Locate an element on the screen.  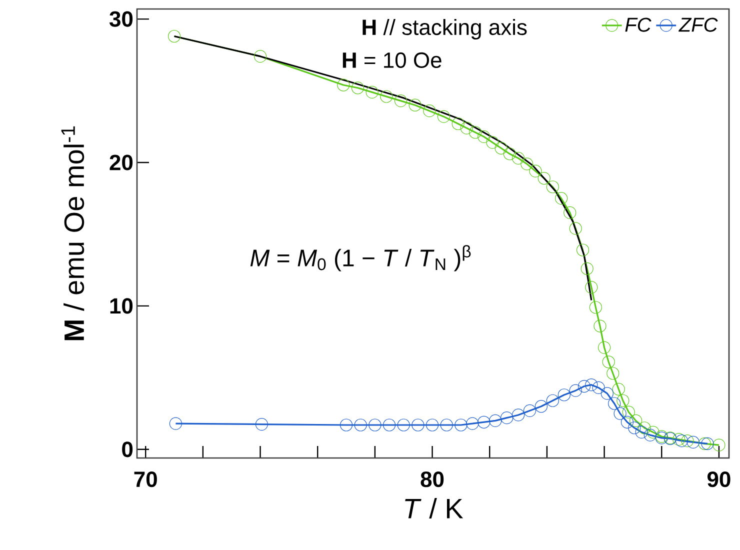
legend-label: FC is located at coordinates (638, 25).